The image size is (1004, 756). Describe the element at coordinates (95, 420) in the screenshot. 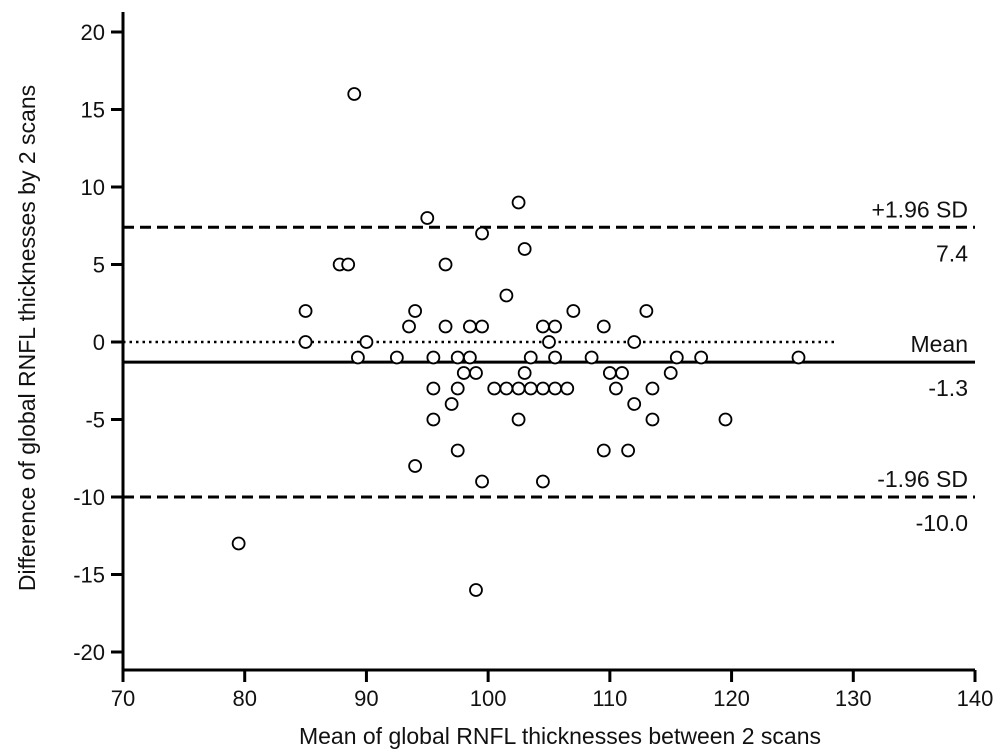

I see `y-tick-label: -5` at that location.